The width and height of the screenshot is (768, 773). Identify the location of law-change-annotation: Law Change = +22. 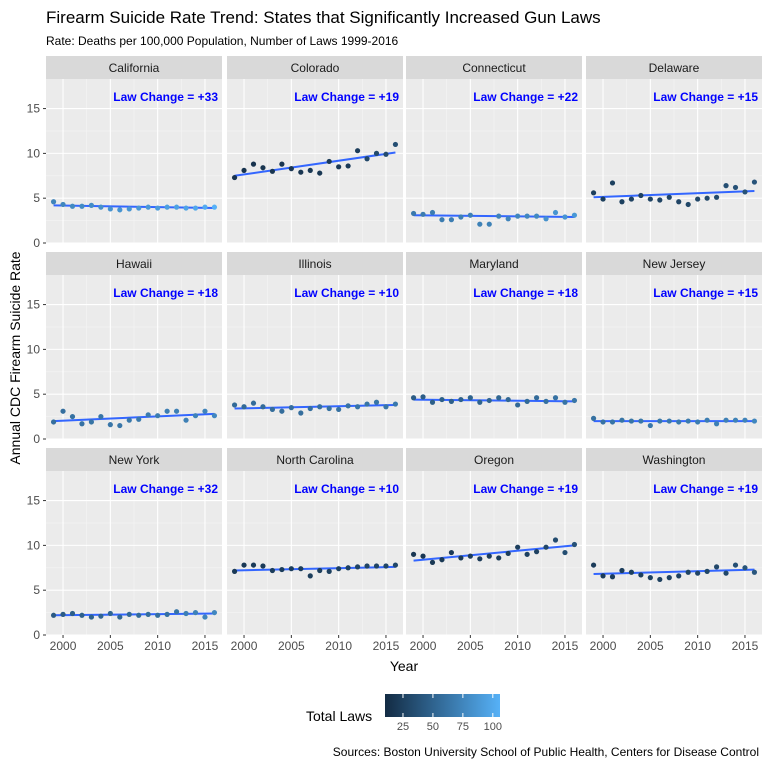
(525, 97).